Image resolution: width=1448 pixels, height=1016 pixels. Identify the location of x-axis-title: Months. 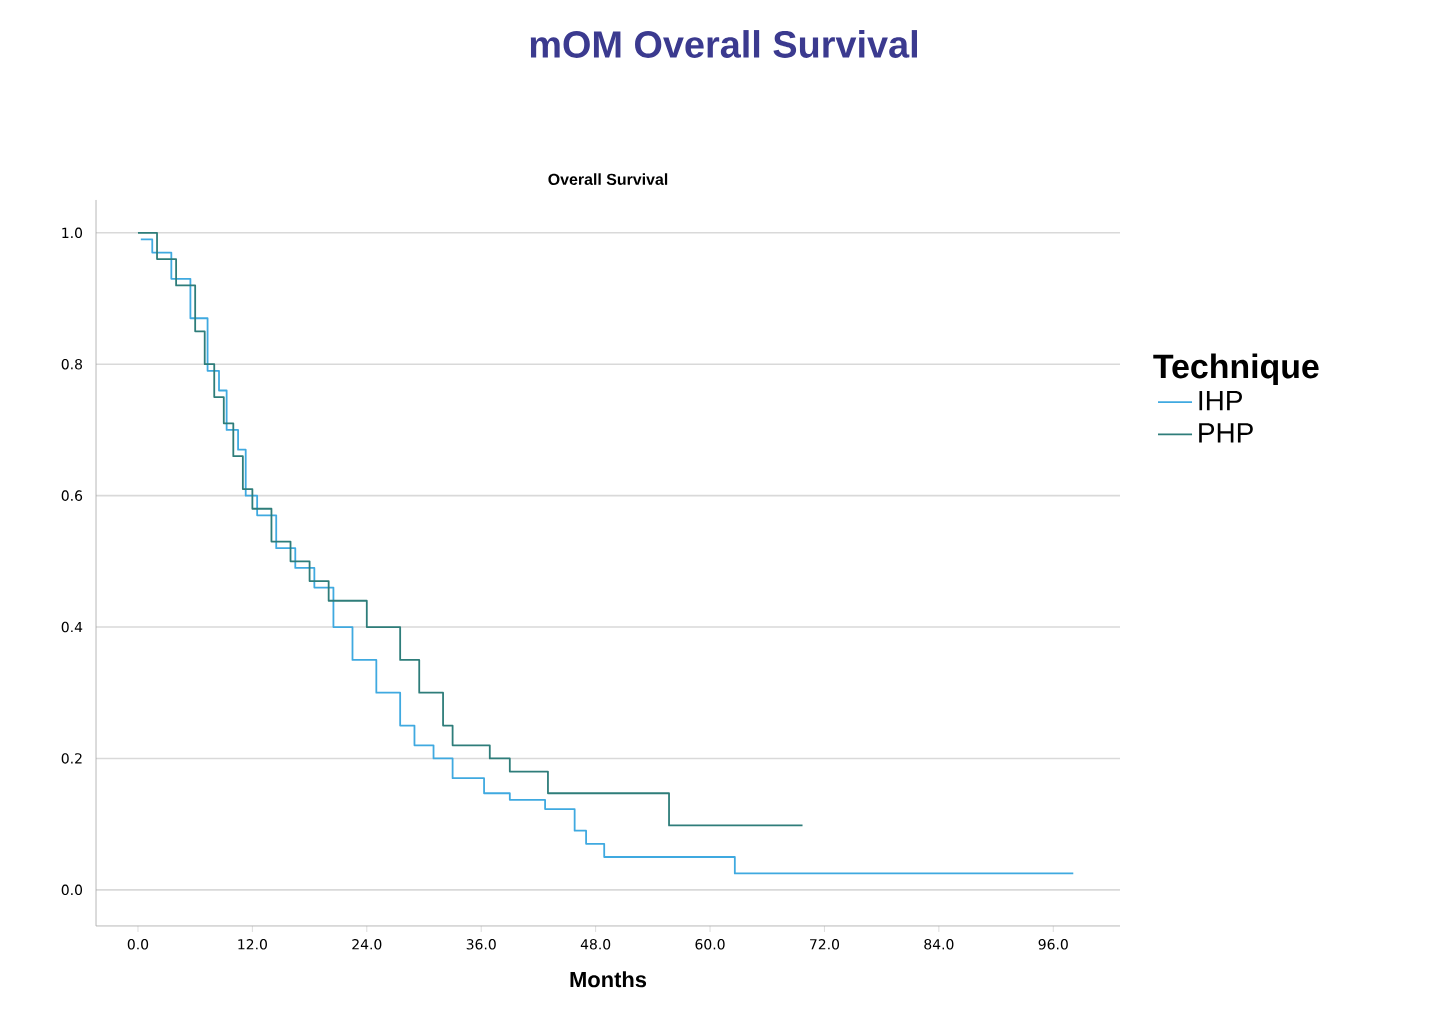
(608, 979).